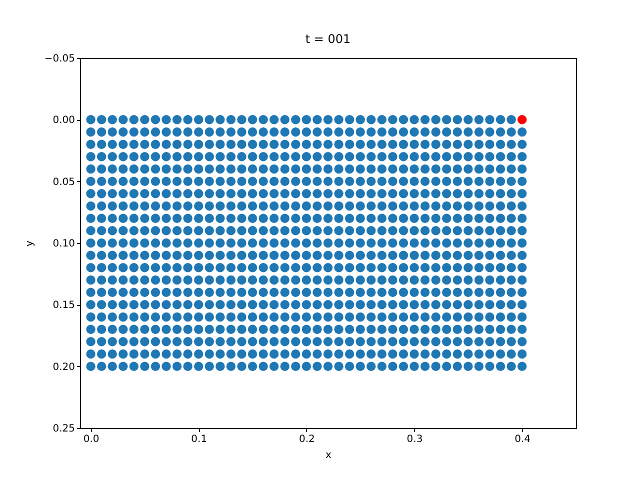 Image resolution: width=640 pixels, height=480 pixels. I want to click on y-tick-label: −0.05, so click(59, 59).